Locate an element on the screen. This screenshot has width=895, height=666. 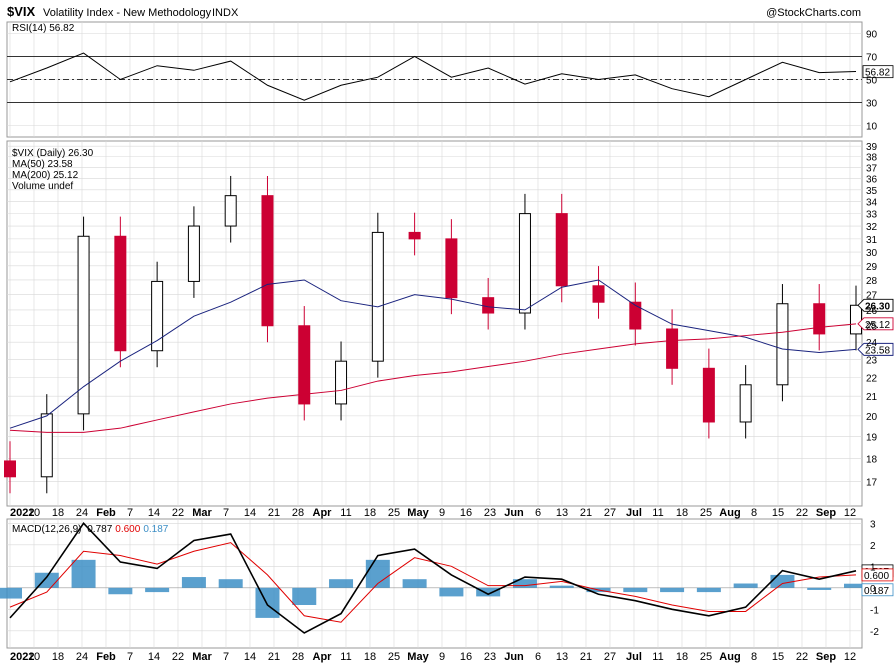
price-x-tick-label: 7 is located at coordinates (130, 513).